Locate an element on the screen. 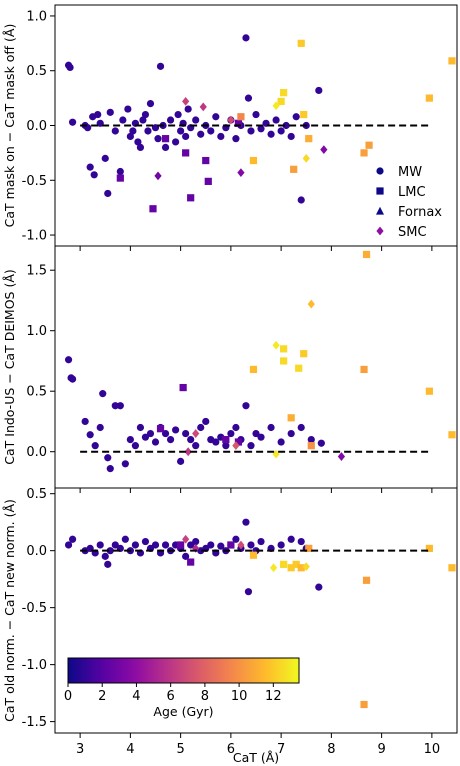 This screenshot has width=460, height=766. colorbar-tick-label: 2 is located at coordinates (102, 696).